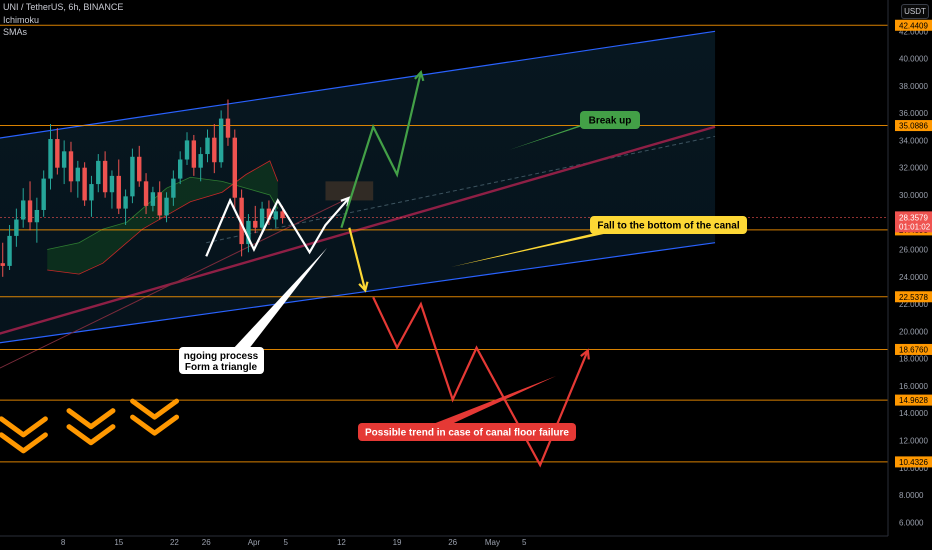  What do you see at coordinates (913, 462) in the screenshot?
I see `level-price-tag-text: 10.4326` at bounding box center [913, 462].